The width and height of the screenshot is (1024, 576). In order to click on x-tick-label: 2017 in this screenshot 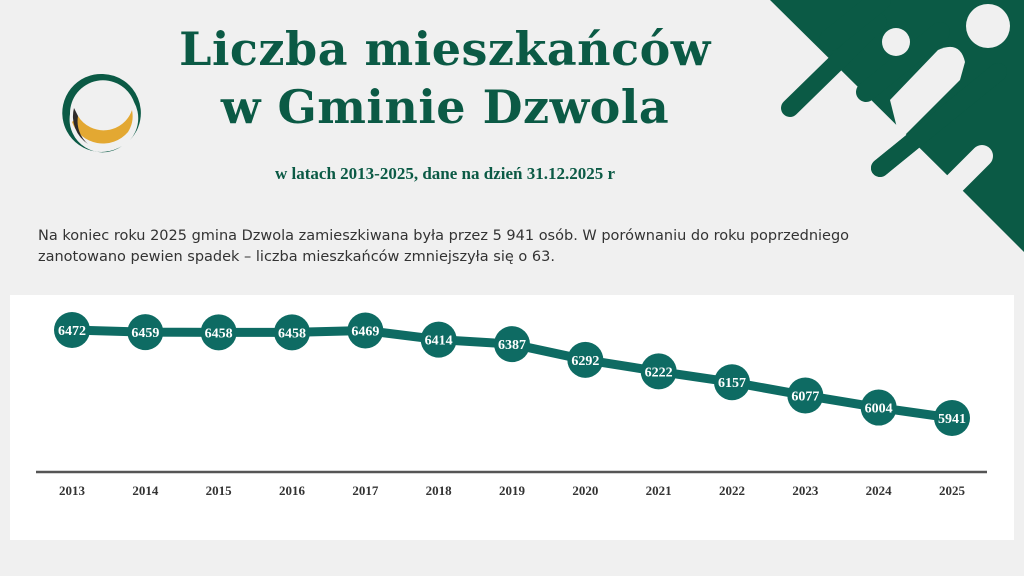, I will do `click(365, 490)`.